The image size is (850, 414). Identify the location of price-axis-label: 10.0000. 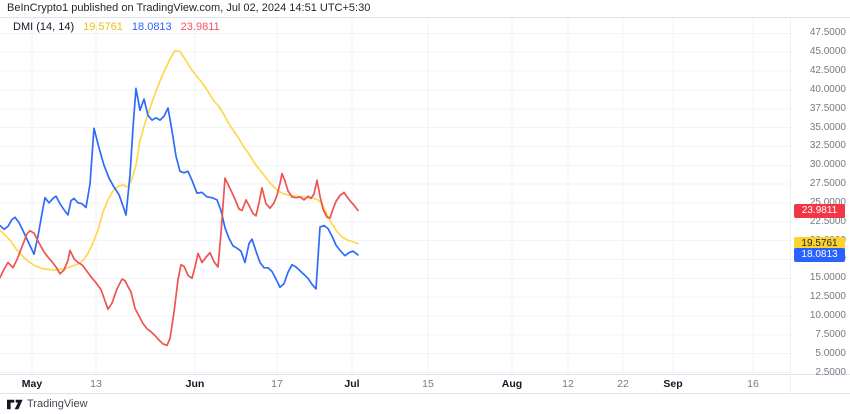
(827, 315).